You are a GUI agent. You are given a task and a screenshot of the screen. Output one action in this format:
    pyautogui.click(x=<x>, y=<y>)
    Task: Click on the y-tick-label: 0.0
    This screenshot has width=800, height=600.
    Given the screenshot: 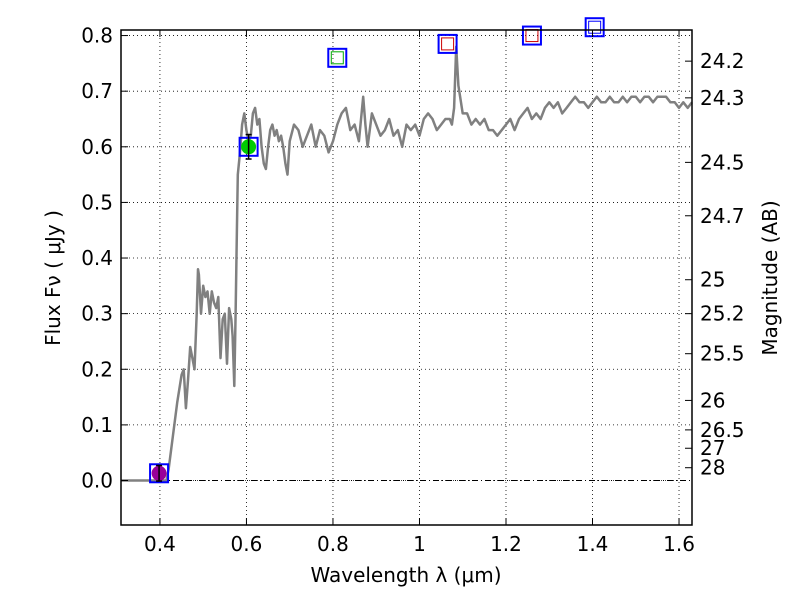 What is the action you would take?
    pyautogui.click(x=97, y=481)
    